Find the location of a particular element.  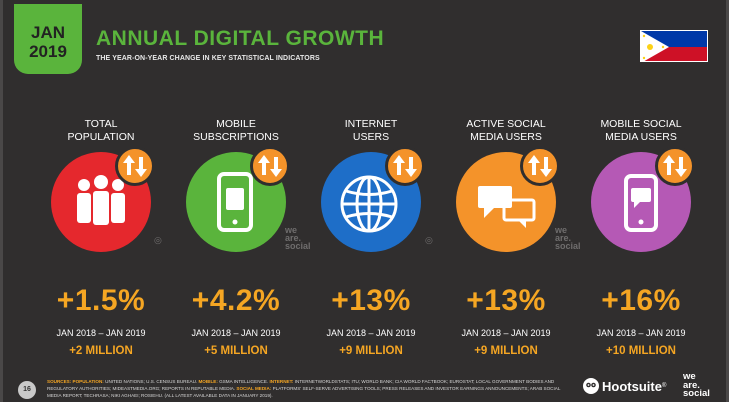

hootsuite-logo: Hootsuite ® is located at coordinates (624, 386).